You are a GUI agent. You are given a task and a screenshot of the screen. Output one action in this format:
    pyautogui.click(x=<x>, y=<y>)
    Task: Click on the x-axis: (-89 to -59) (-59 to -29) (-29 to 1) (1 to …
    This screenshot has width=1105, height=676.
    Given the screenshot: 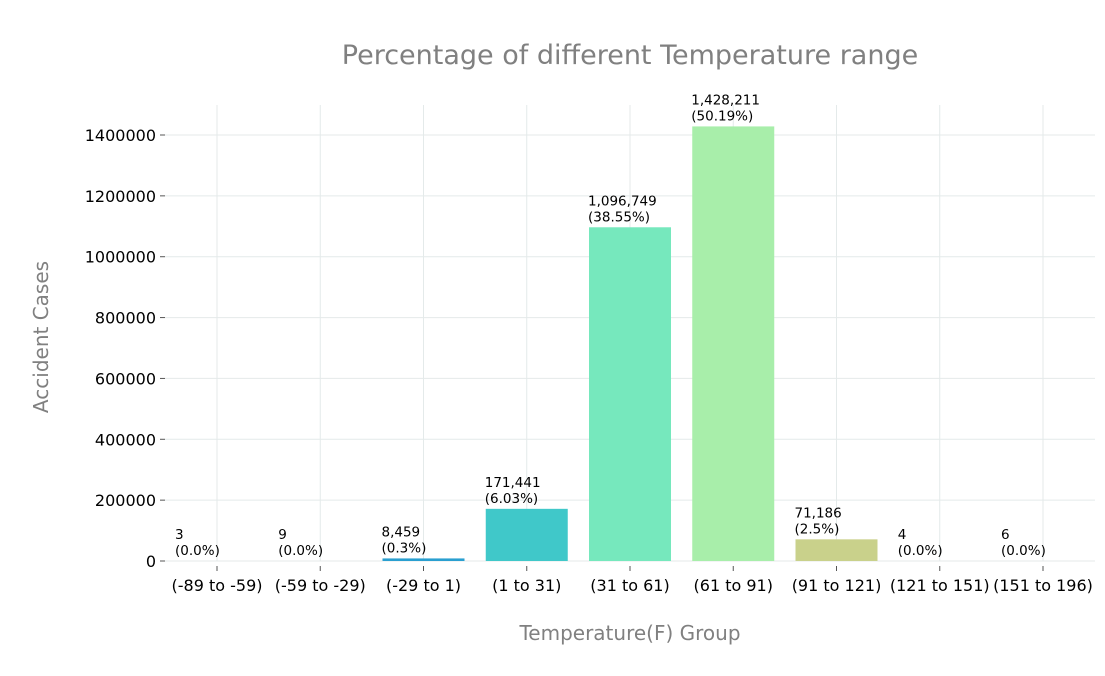 What is the action you would take?
    pyautogui.click(x=632, y=580)
    